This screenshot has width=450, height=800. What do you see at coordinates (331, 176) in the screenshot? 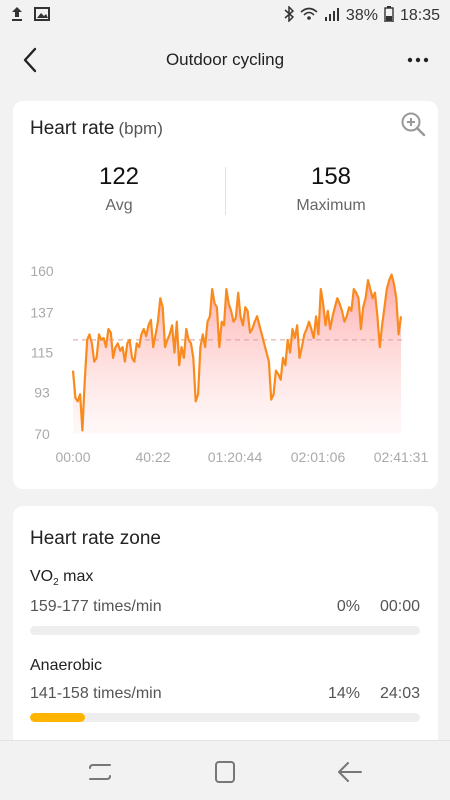
I see `max-value: 158` at bounding box center [331, 176].